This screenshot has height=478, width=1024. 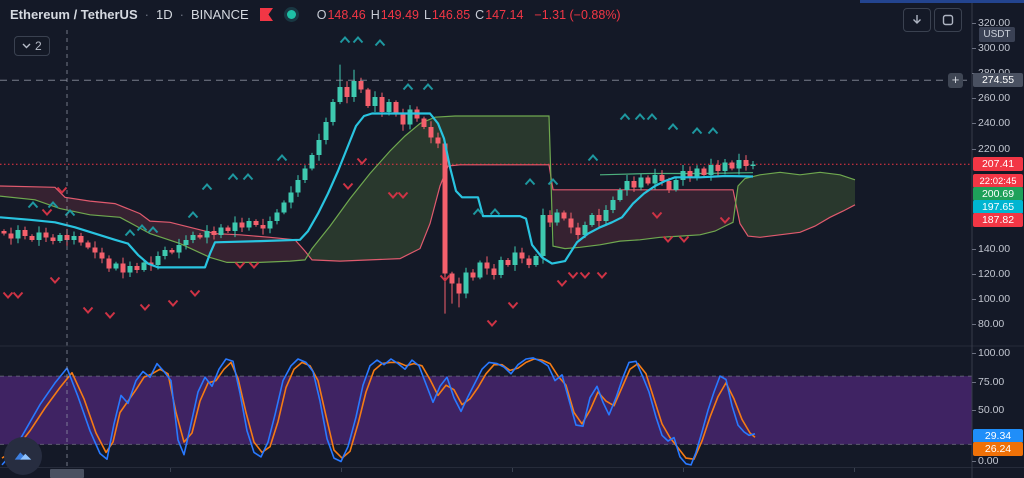 I want to click on exchange-label: BINANCE, so click(x=219, y=14).